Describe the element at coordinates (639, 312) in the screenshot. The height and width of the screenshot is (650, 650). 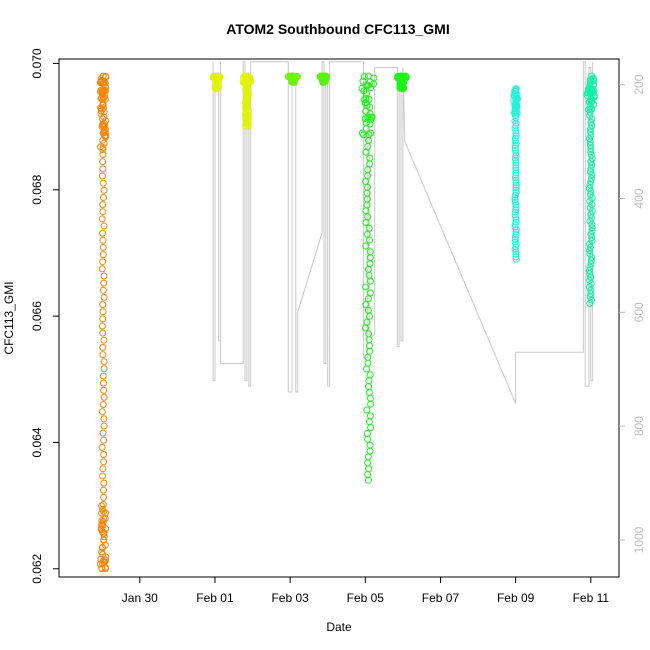
I see `right-tick-label: 600` at that location.